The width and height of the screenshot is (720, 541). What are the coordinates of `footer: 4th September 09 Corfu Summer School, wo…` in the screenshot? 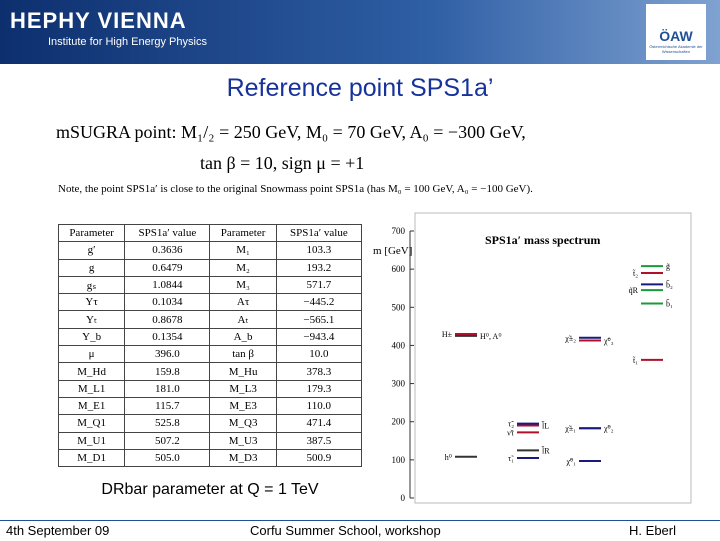 It's located at (360, 530).